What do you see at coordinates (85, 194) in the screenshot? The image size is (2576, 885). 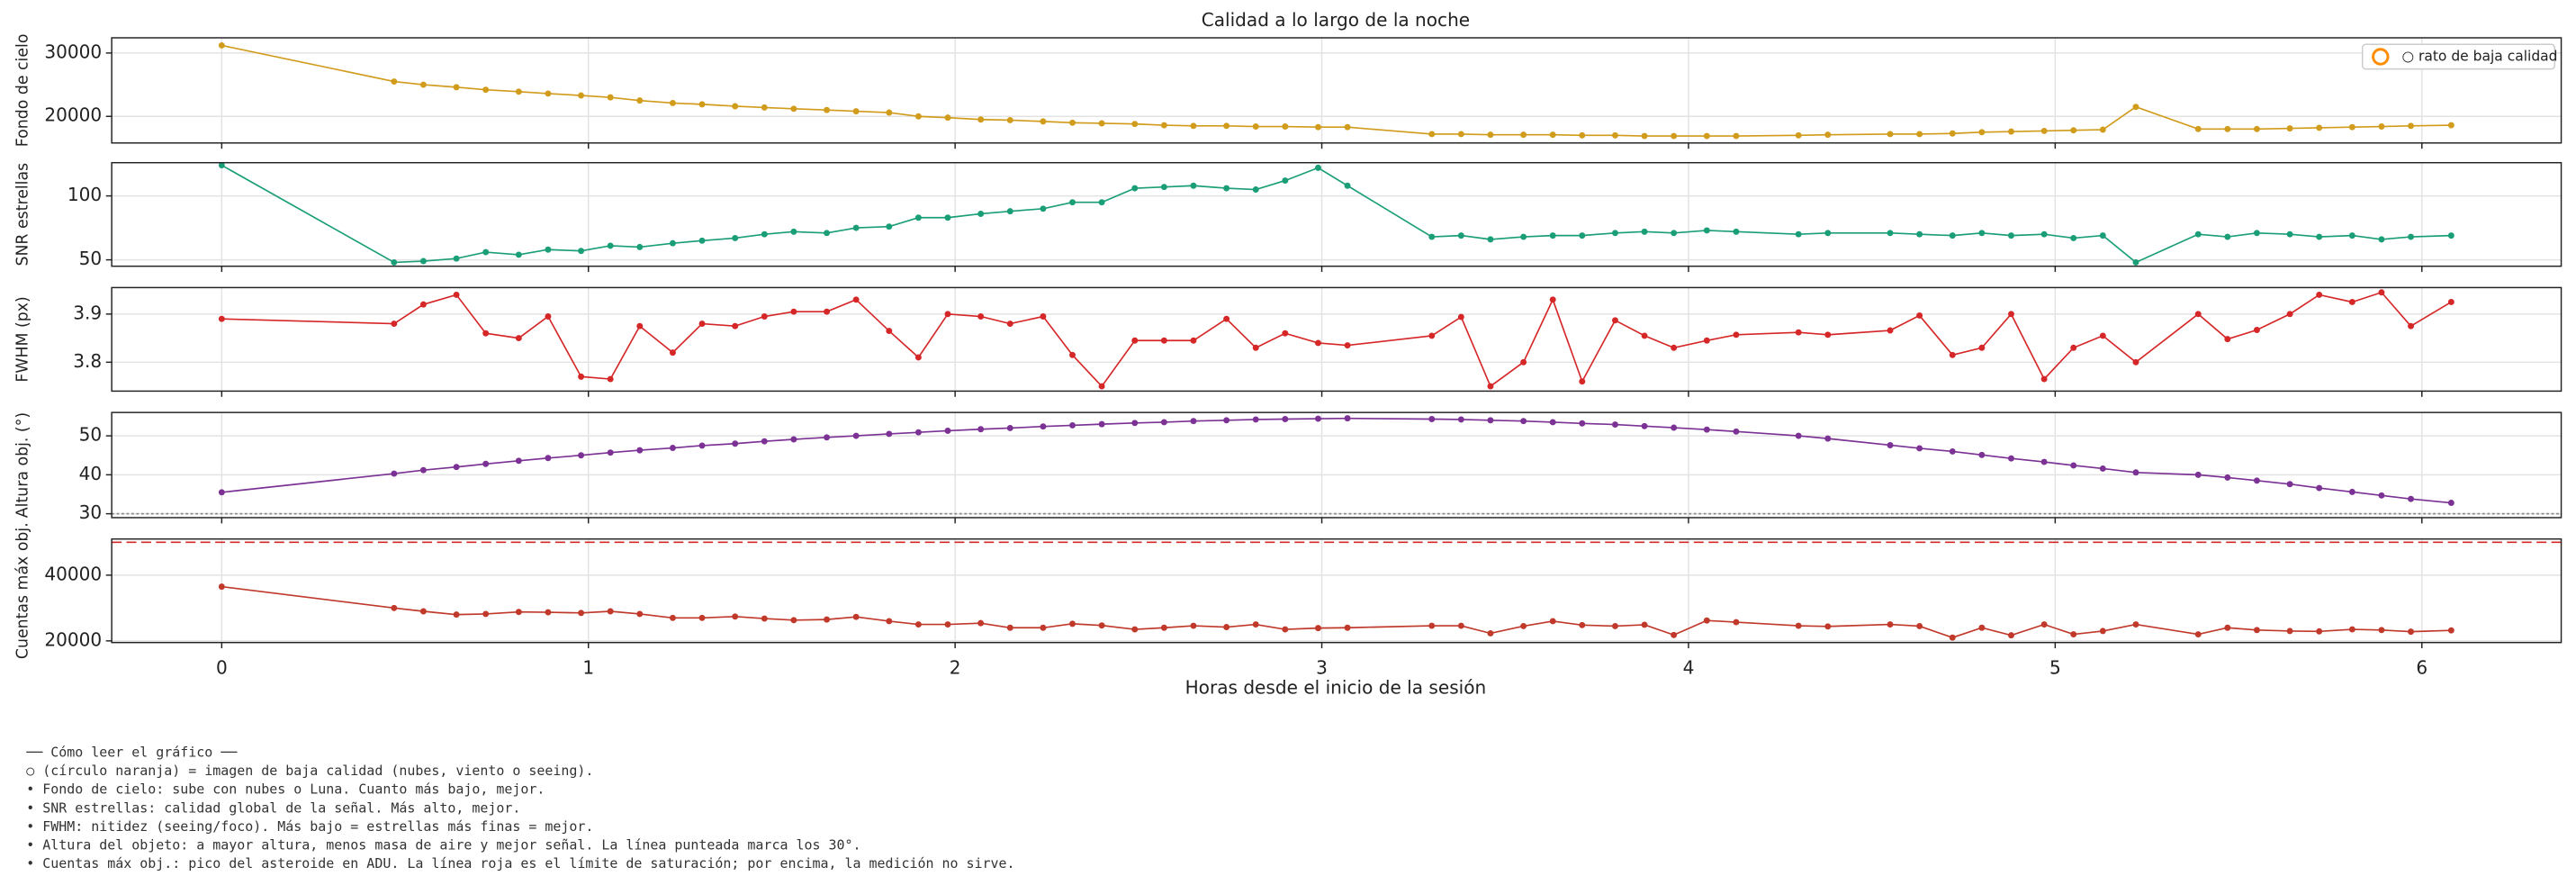 I see `y-tick-label: 100` at bounding box center [85, 194].